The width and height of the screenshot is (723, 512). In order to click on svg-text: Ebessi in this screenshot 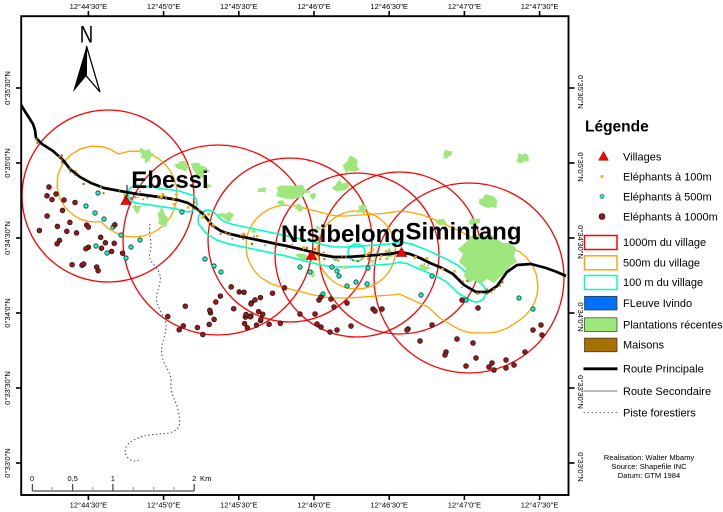, I will do `click(169, 180)`.